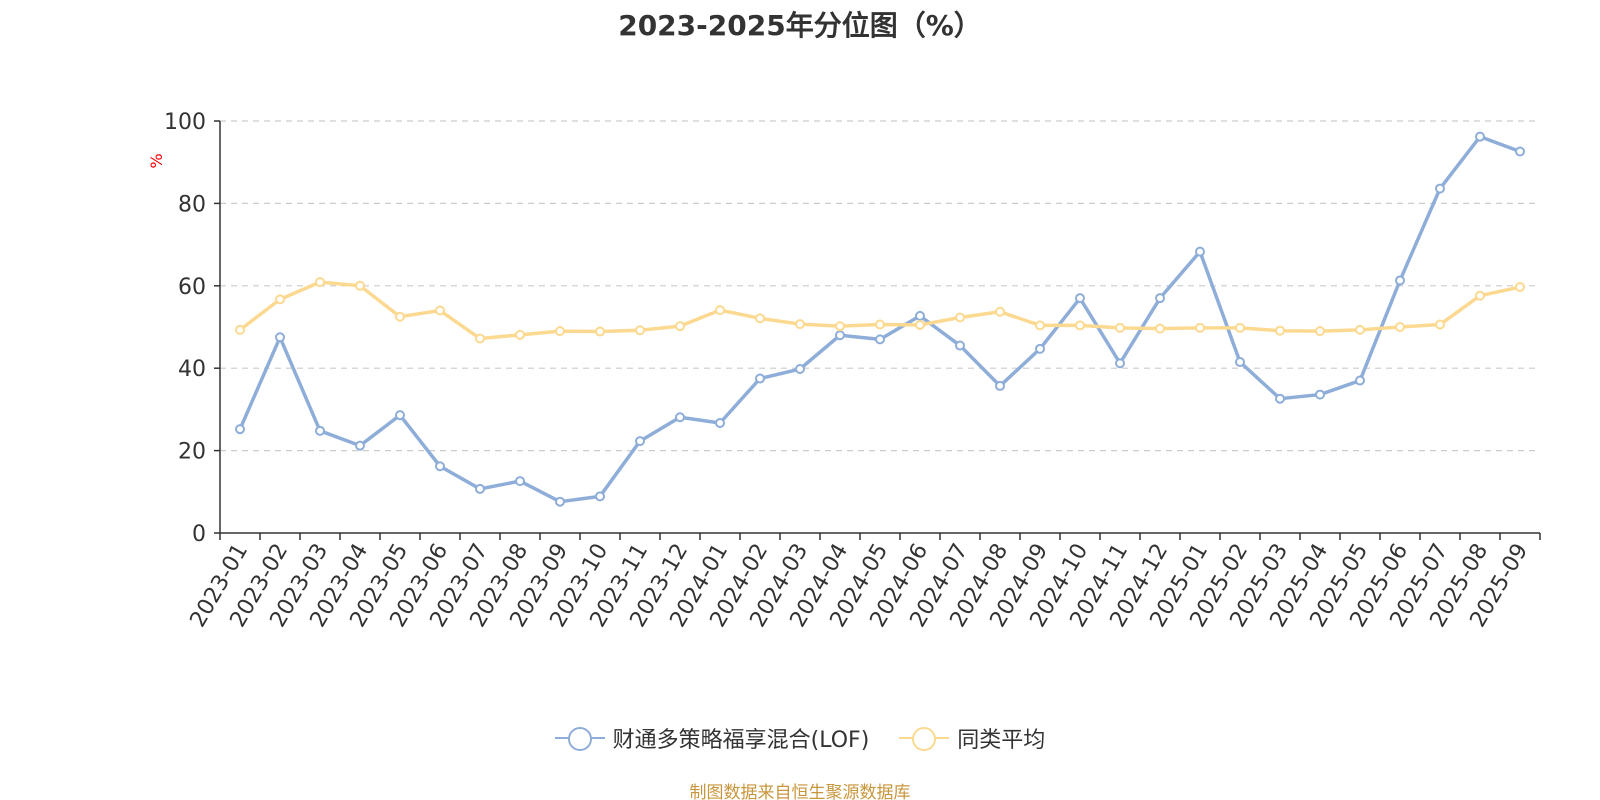 This screenshot has height=800, width=1600. I want to click on y-tick-label: 60, so click(192, 287).